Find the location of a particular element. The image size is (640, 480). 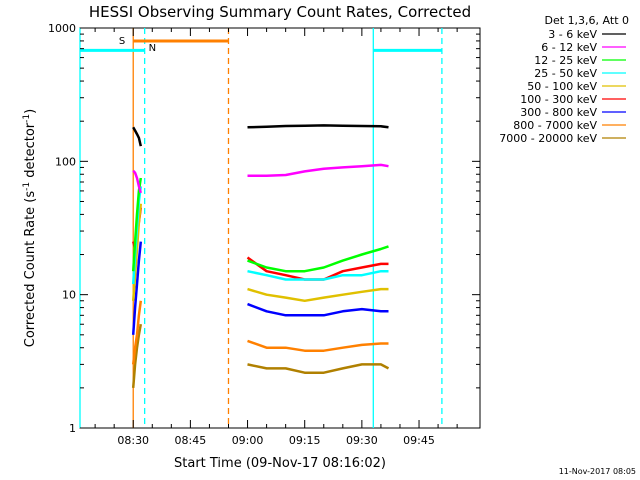

y-tick-label: 1 is located at coordinates (72, 428).